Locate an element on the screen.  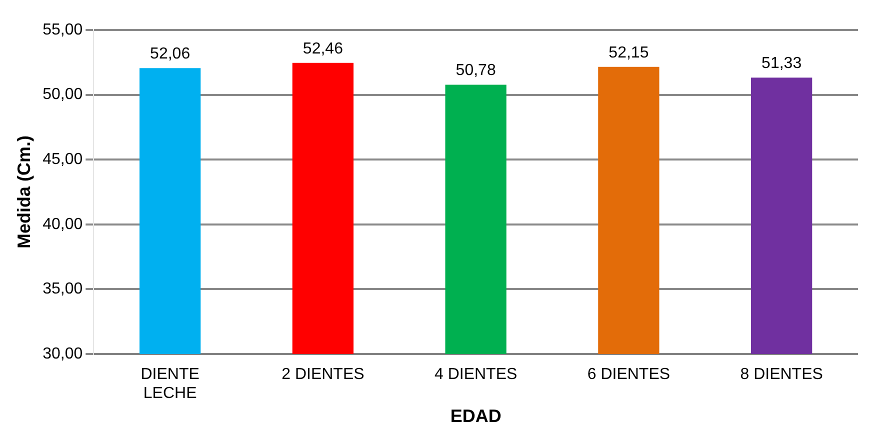
x-tick-label: 2 DIENTES is located at coordinates (323, 375).